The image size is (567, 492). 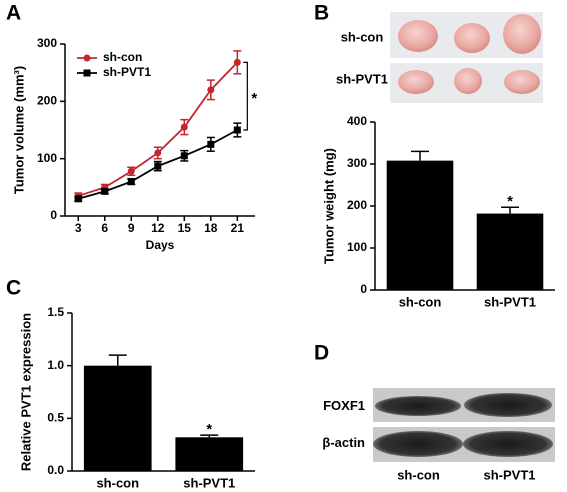 I want to click on panel-label: B, so click(x=321, y=13).